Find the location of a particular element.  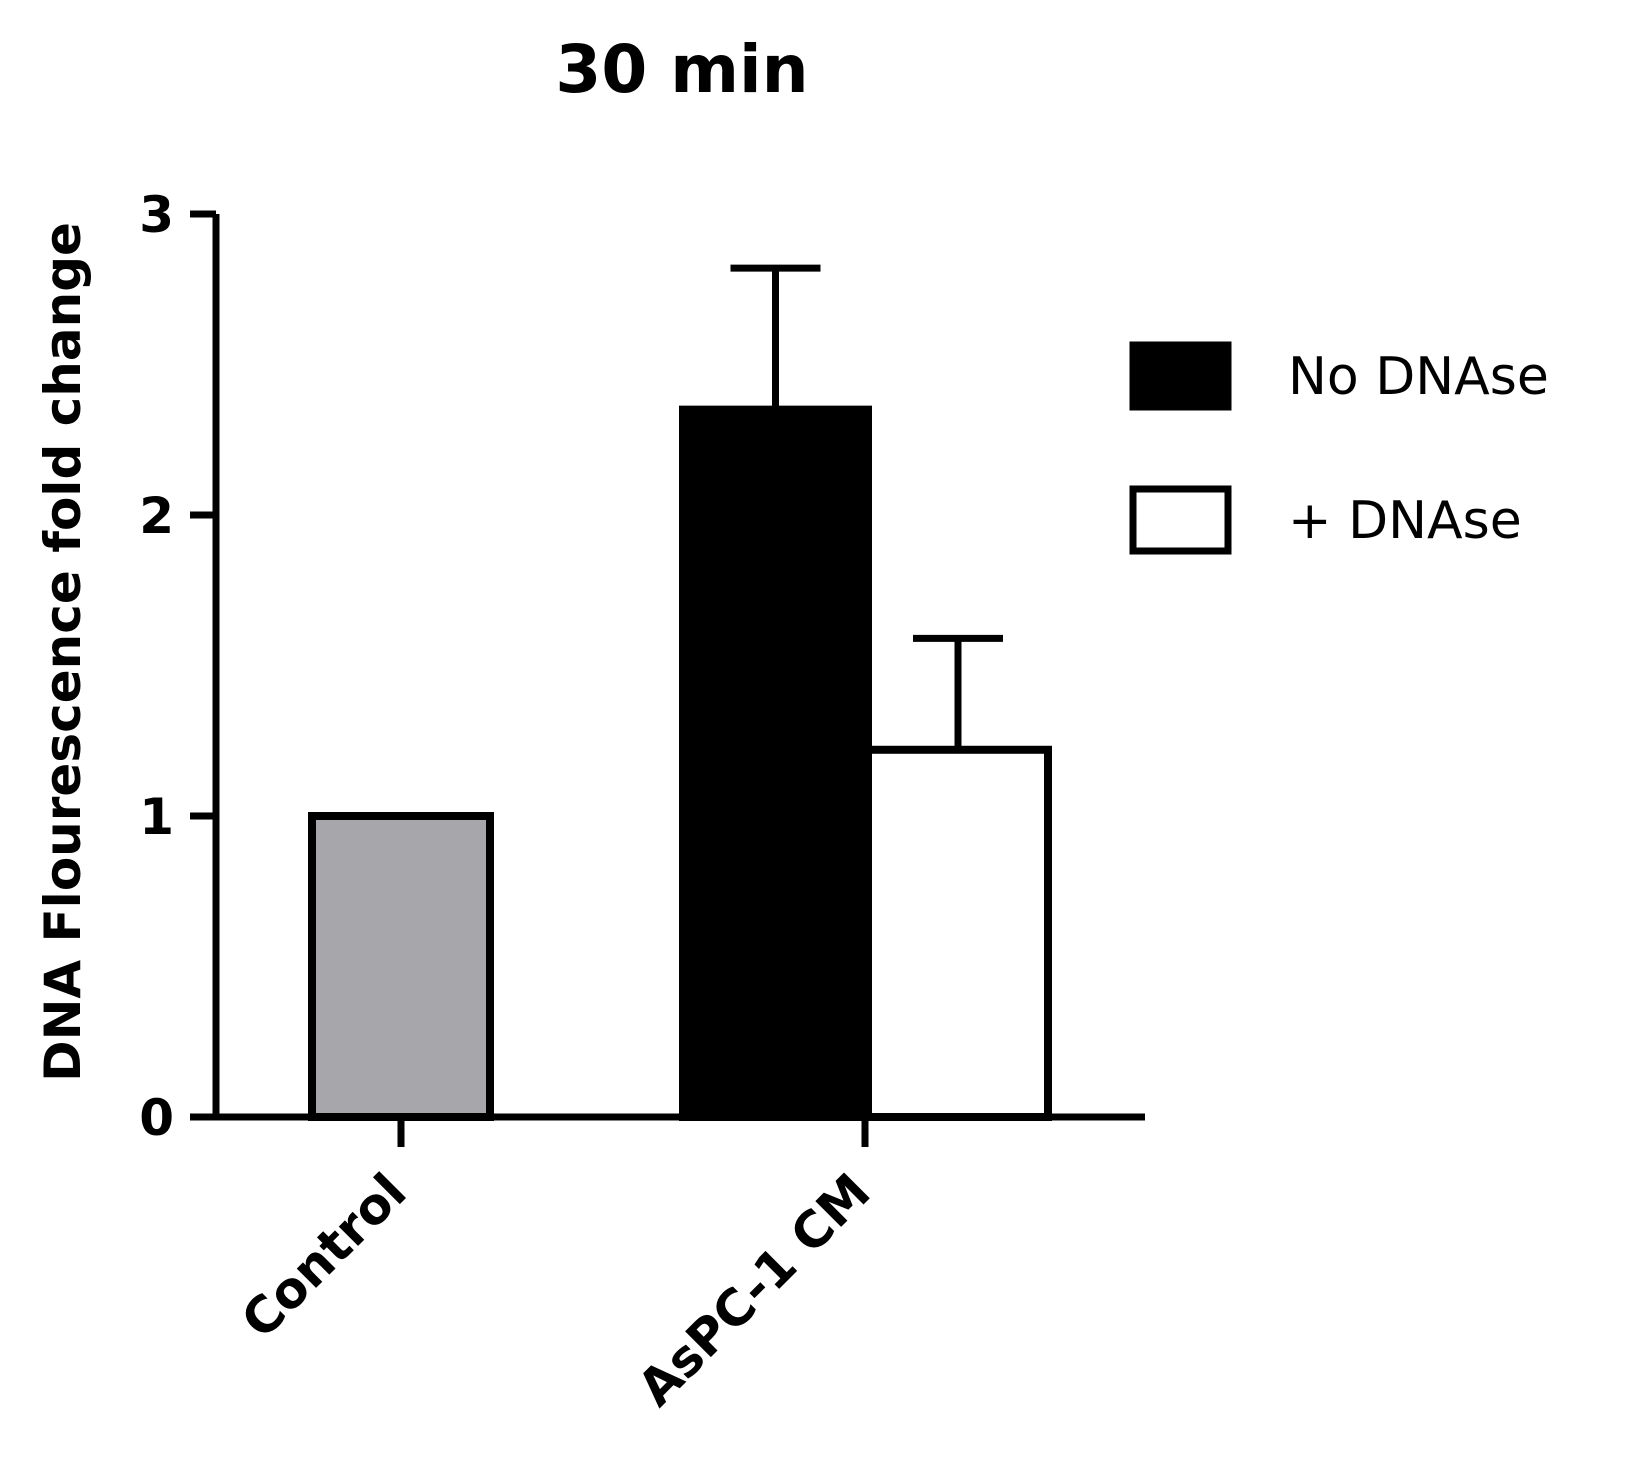

legend-label: + DNAse is located at coordinates (1405, 521).